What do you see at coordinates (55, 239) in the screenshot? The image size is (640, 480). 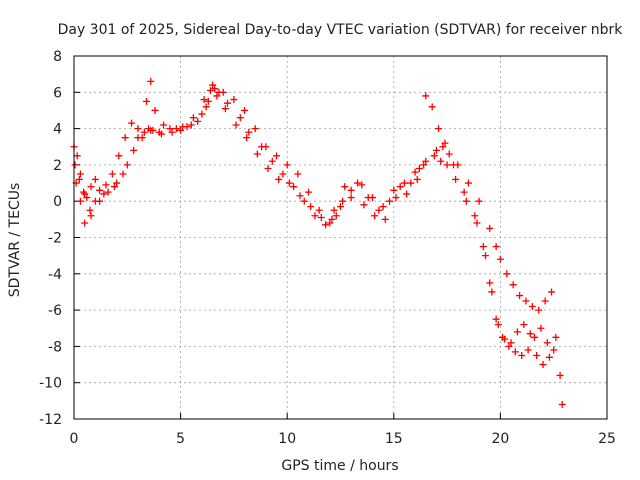 I see `y-tick-label: -2` at bounding box center [55, 239].